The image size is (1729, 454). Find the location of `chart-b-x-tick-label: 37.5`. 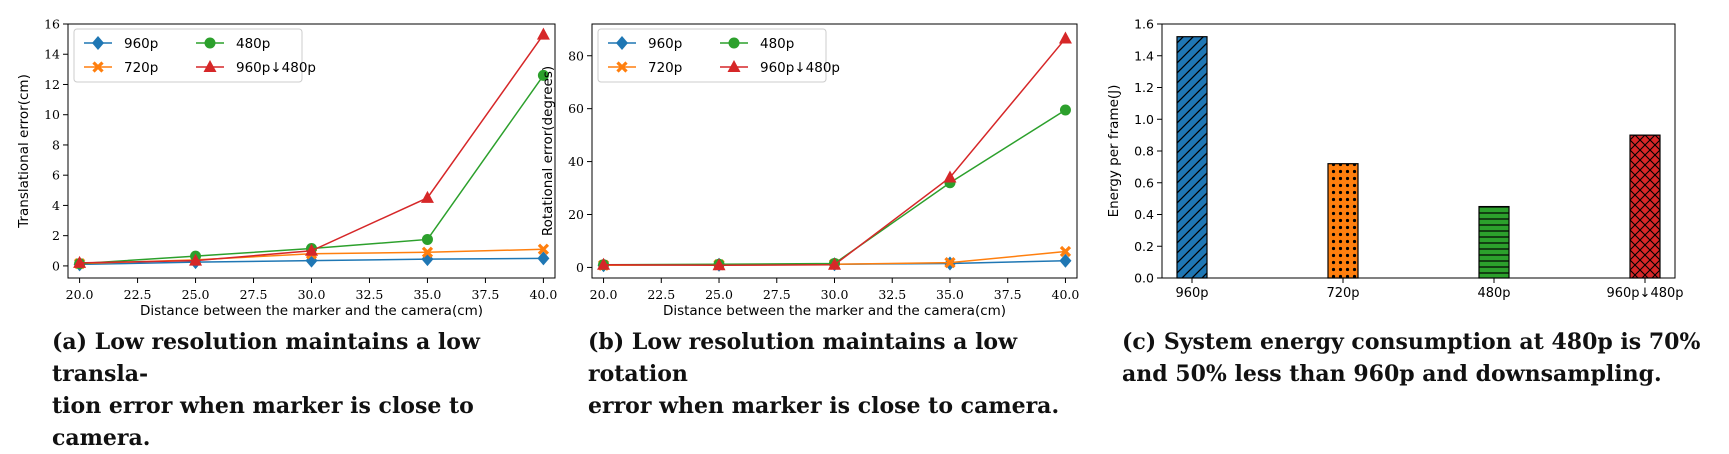

chart-b-x-tick-label: 37.5 is located at coordinates (1008, 294).